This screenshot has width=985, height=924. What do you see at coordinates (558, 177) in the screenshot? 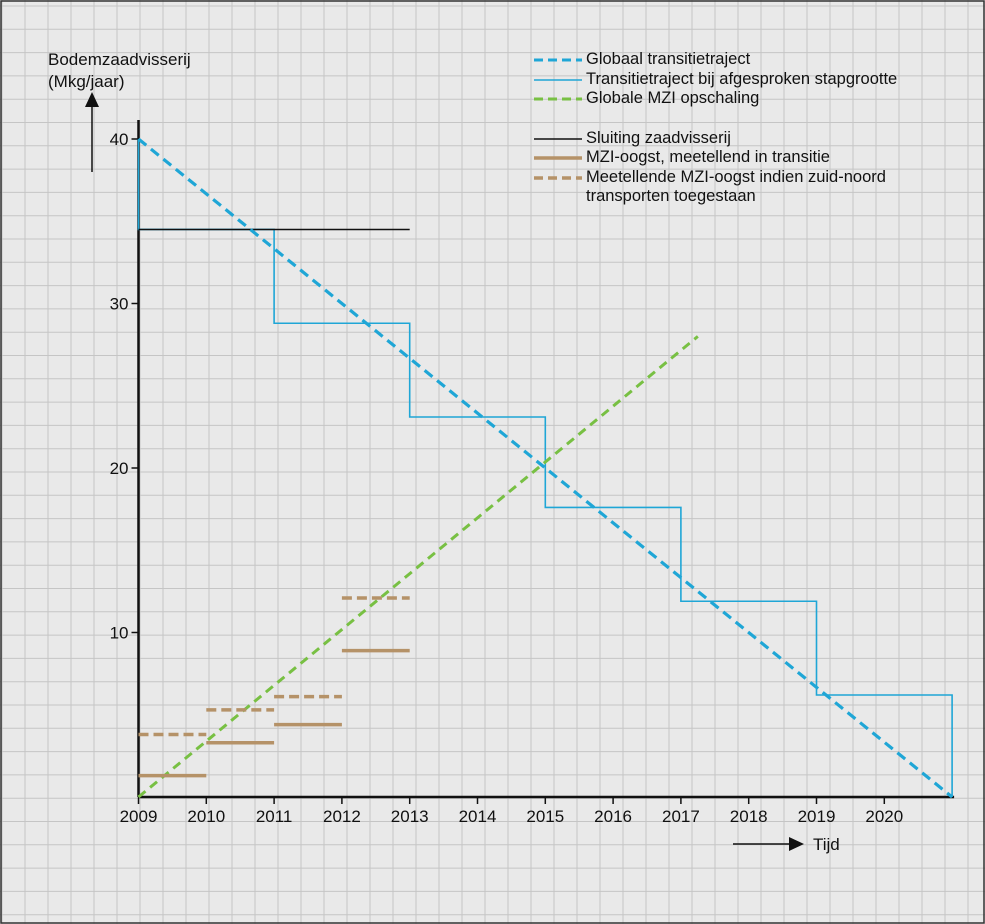
I see `legend-swatch-oogst-transport` at bounding box center [558, 177].